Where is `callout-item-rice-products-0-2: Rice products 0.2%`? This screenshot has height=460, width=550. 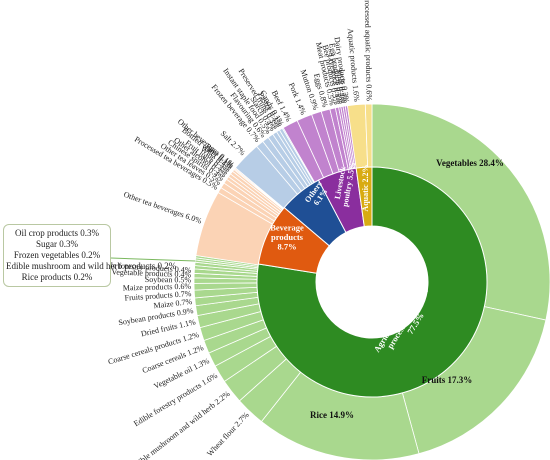 callout-item-rice-products-0-2: Rice products 0.2% is located at coordinates (57, 277).